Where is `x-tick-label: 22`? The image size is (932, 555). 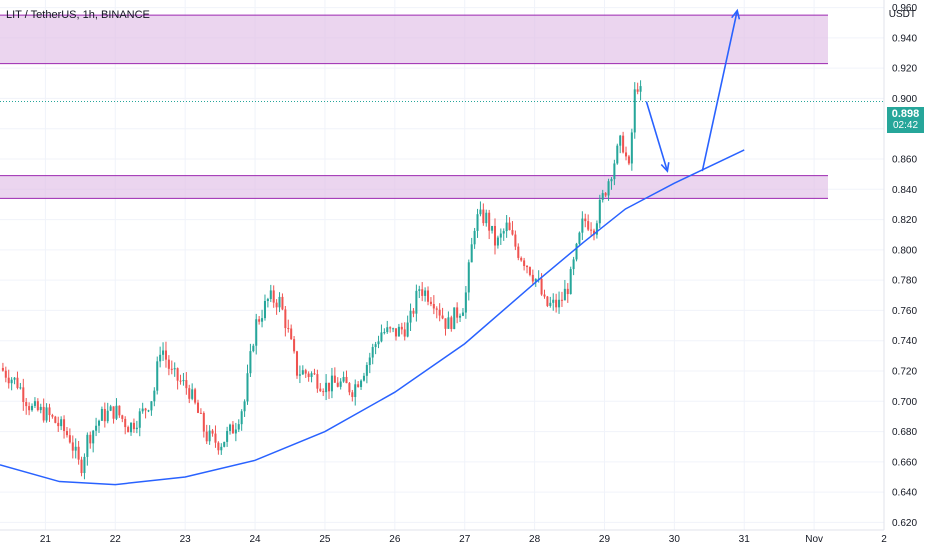 x-tick-label: 22 is located at coordinates (116, 539).